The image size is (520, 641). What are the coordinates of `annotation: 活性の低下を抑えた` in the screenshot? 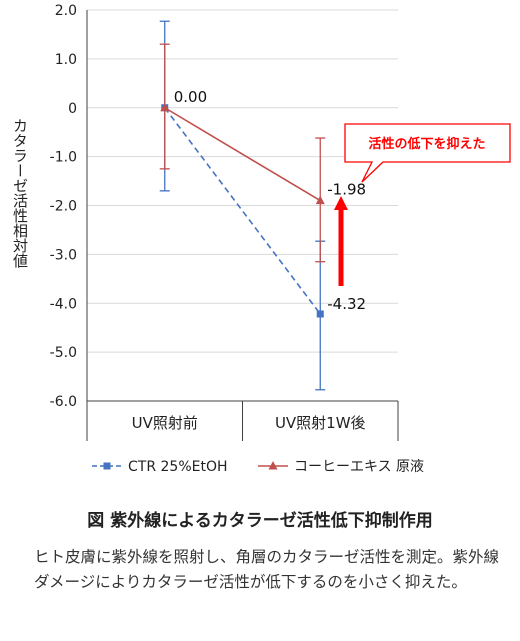 It's located at (422, 204).